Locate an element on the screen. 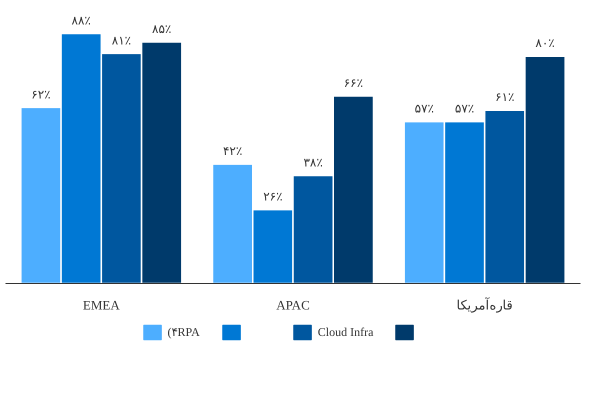  data-label: ۲۶٪ is located at coordinates (273, 197).